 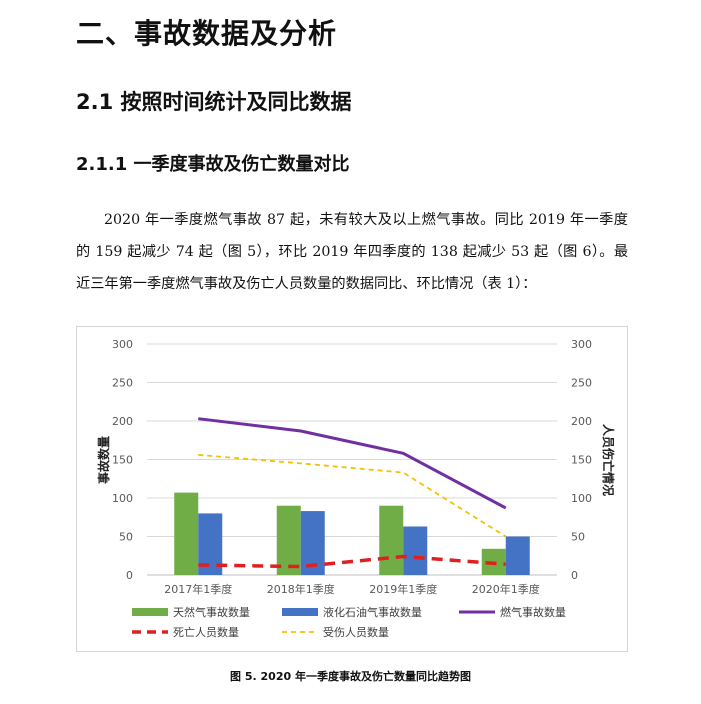 What do you see at coordinates (129, 575) in the screenshot?
I see `y-tick-label: 0` at bounding box center [129, 575].